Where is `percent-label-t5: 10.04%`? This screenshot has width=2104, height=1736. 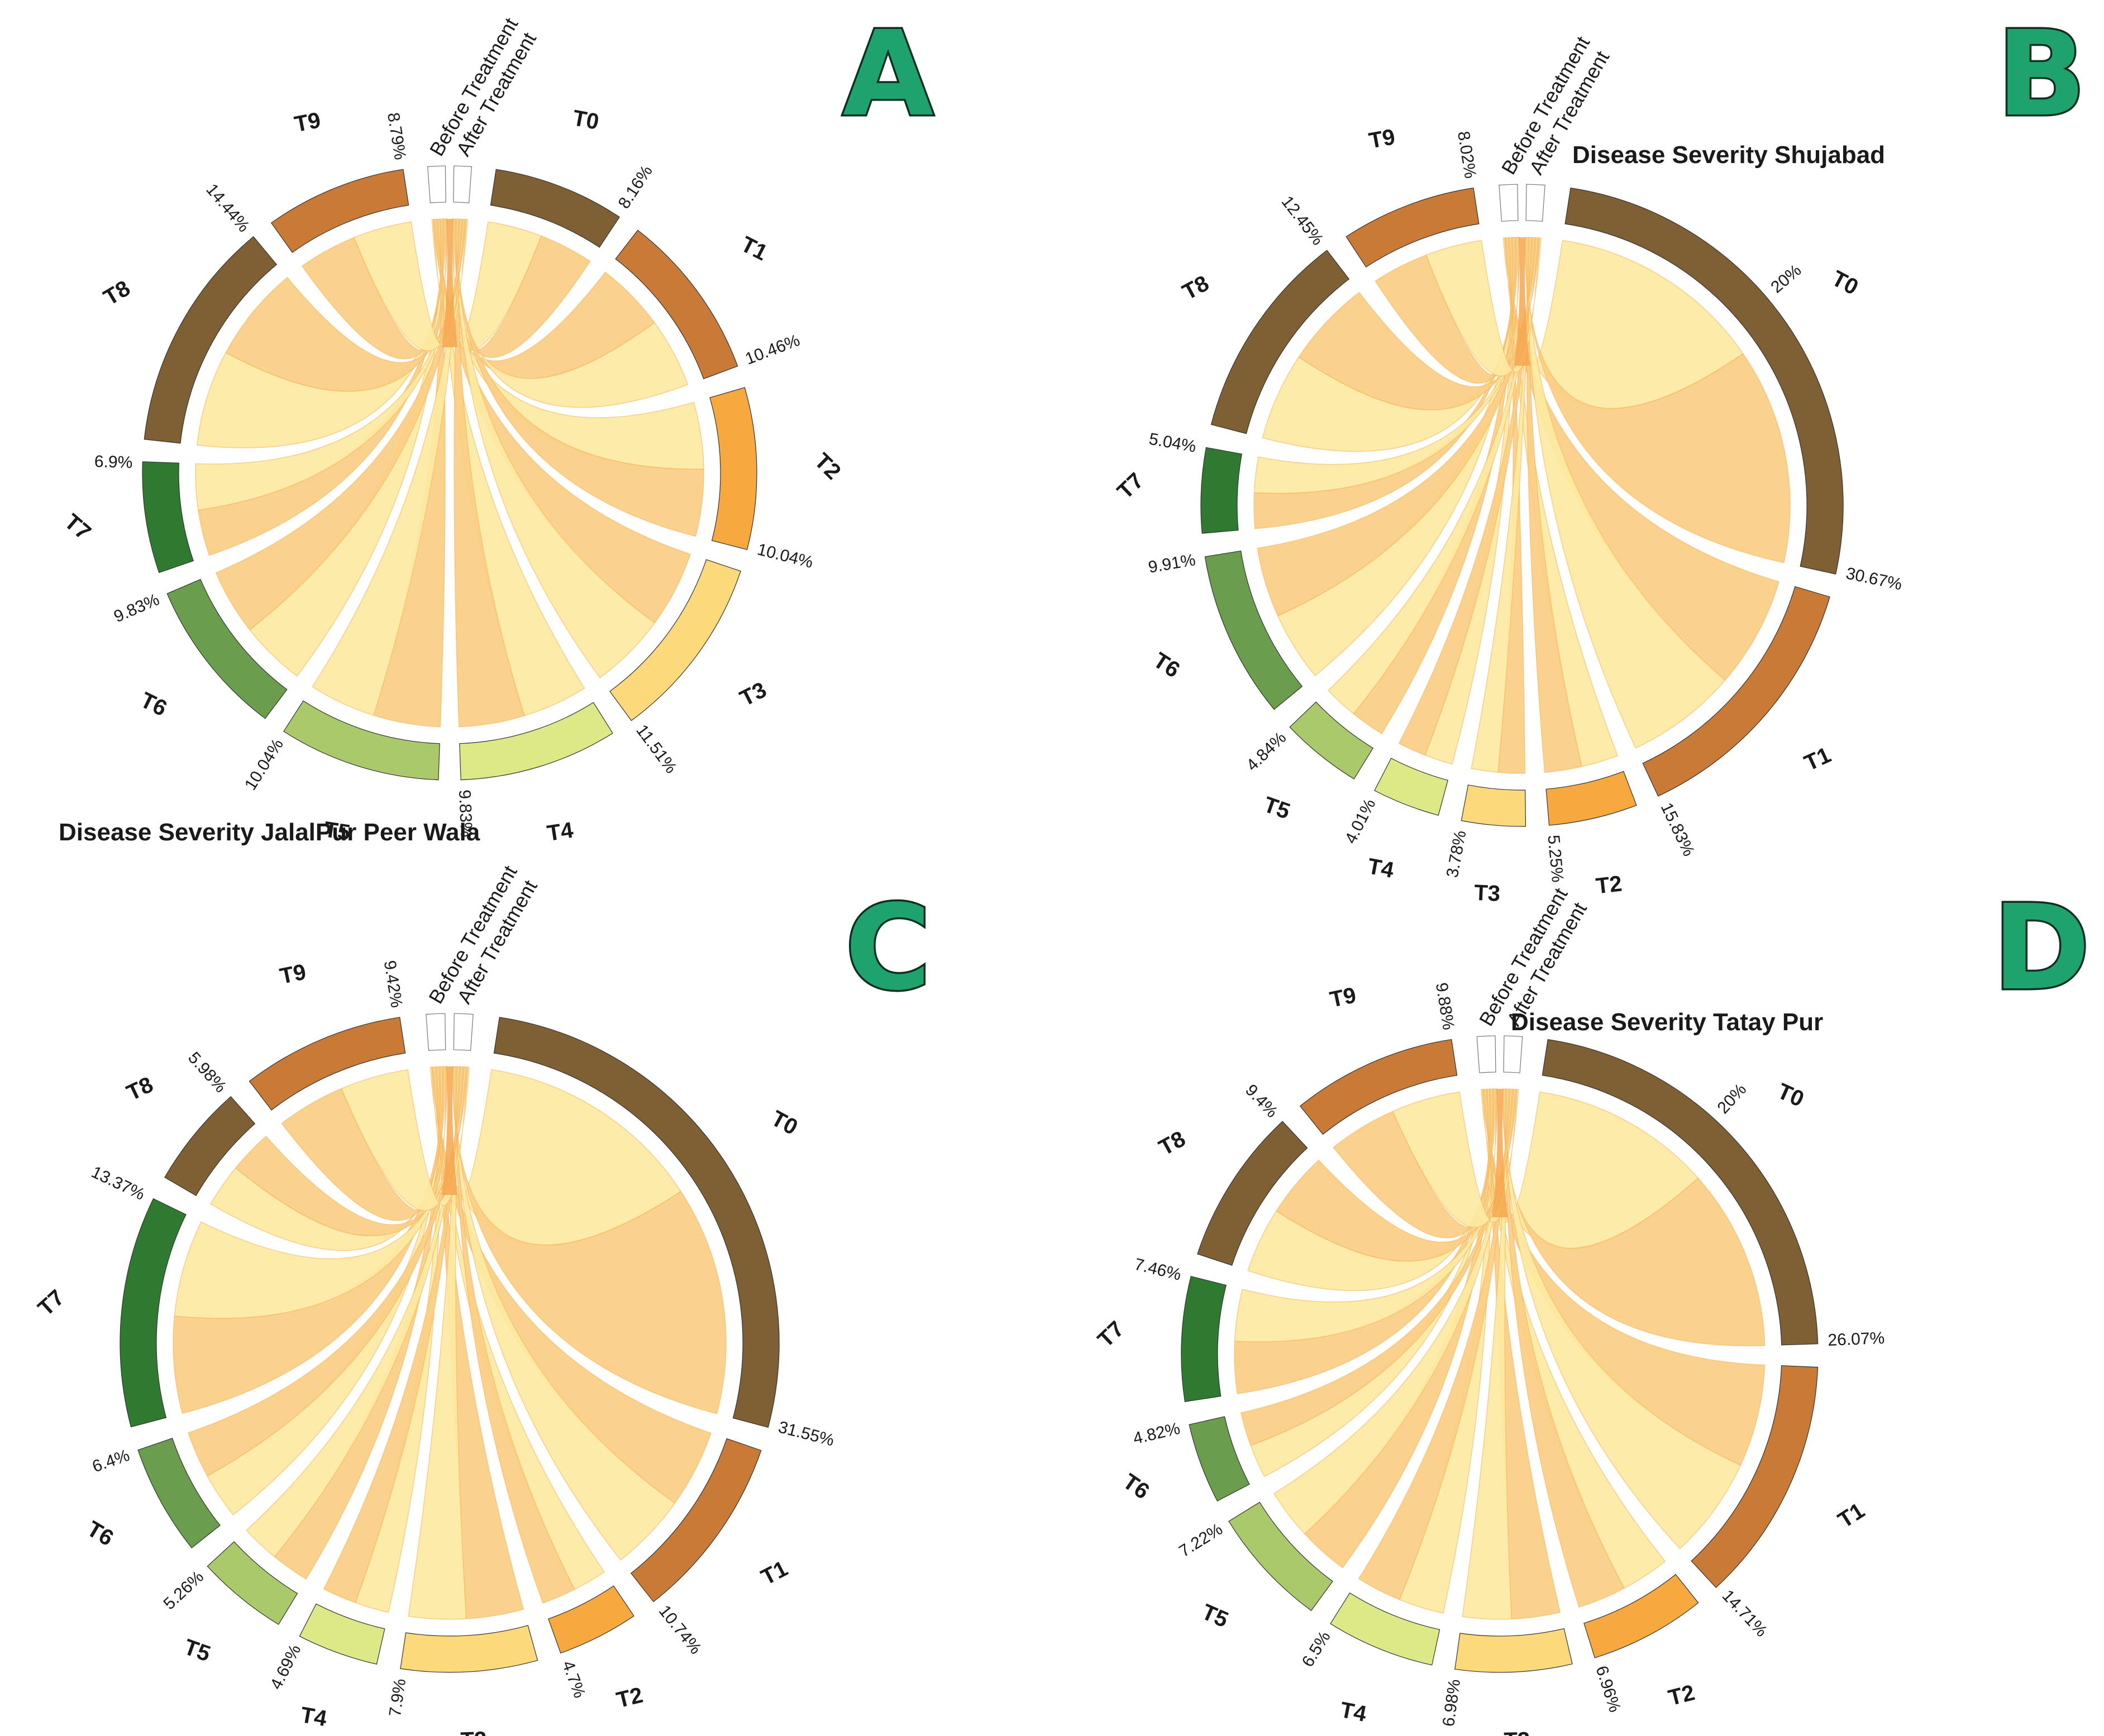
percent-label-t5: 10.04% is located at coordinates (264, 764).